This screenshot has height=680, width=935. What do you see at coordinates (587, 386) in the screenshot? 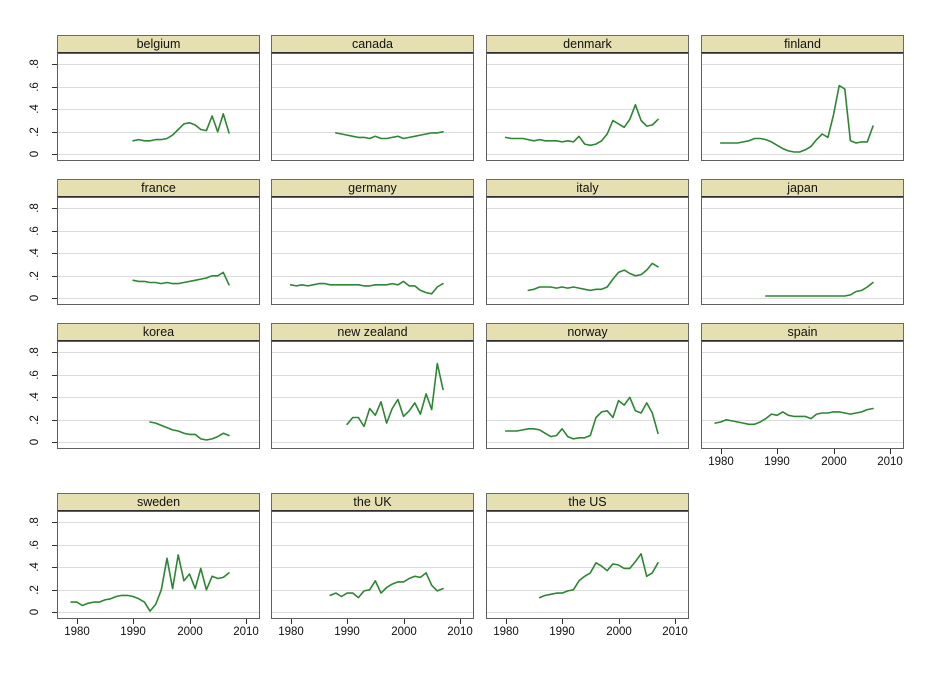
I see `panel-norway: norway` at bounding box center [587, 386].